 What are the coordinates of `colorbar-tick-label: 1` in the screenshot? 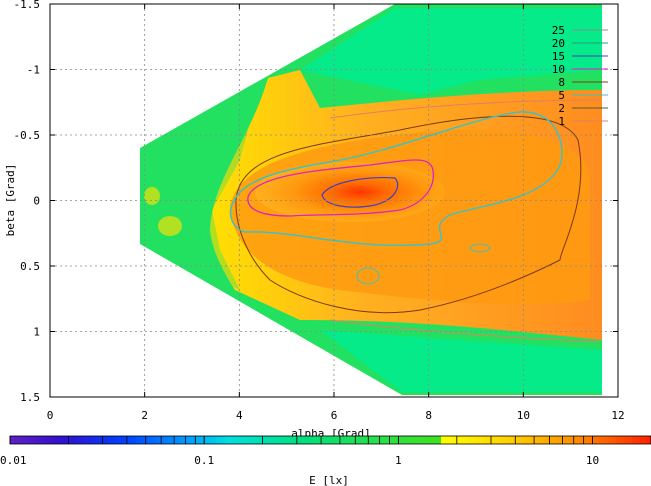 It's located at (398, 460).